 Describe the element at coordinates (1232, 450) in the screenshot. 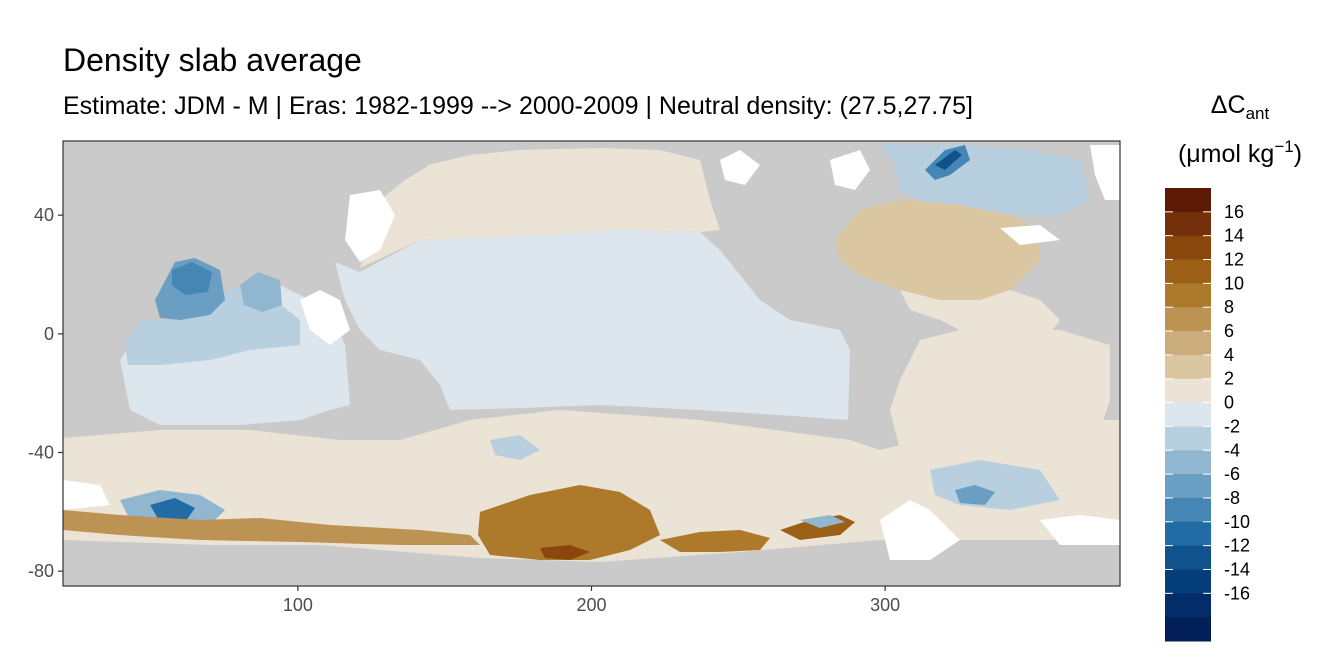

I see `legend-label: -4` at that location.